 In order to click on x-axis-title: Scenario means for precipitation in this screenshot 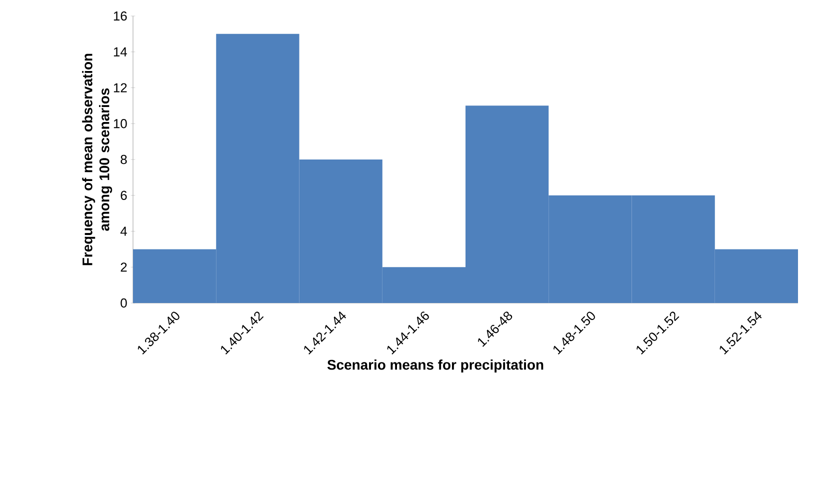, I will do `click(435, 366)`.